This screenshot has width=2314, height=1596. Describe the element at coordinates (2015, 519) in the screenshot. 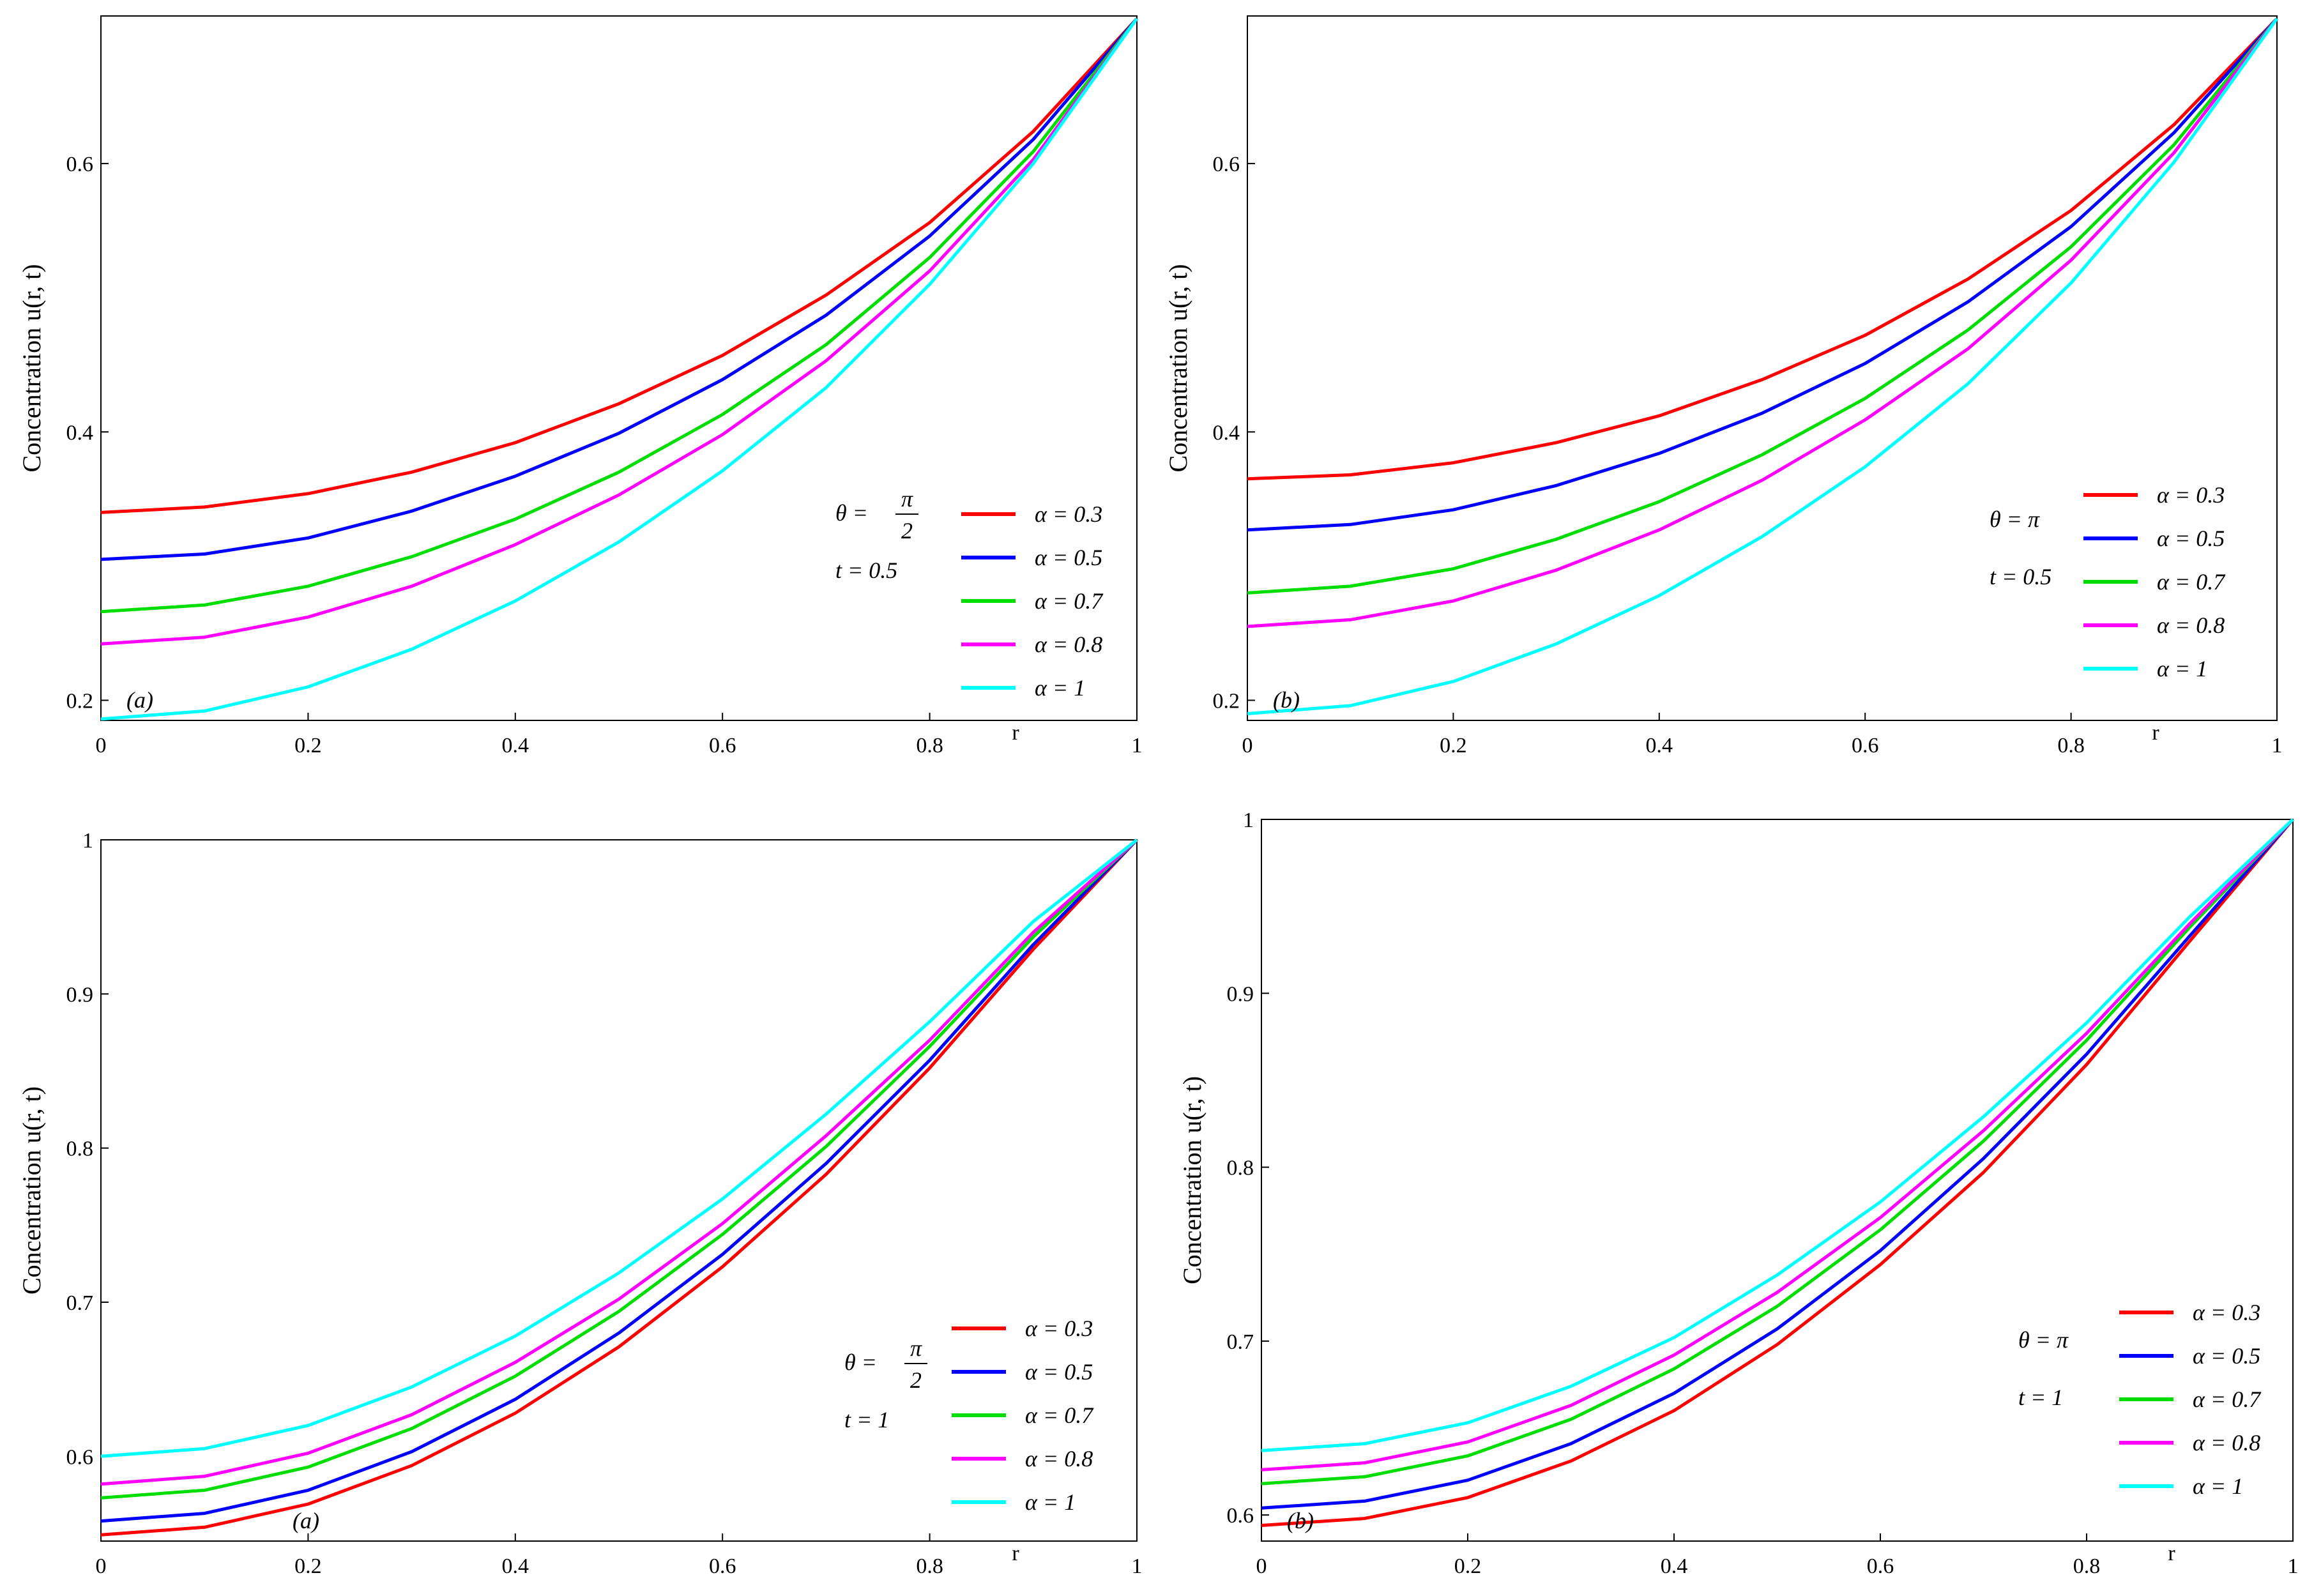

I see `theta-label: θ = π` at that location.